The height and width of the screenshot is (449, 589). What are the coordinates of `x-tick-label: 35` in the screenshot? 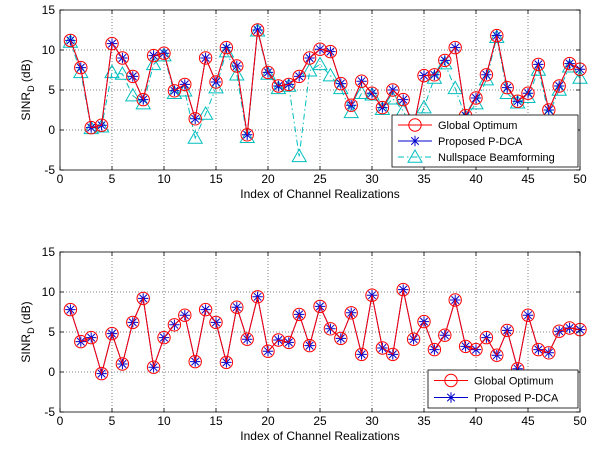 It's located at (424, 179).